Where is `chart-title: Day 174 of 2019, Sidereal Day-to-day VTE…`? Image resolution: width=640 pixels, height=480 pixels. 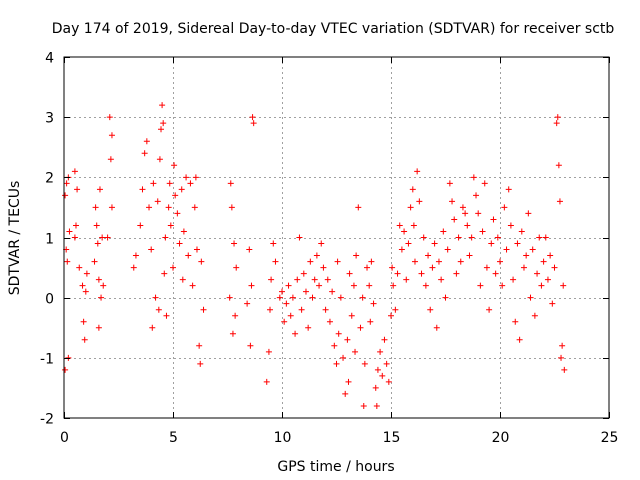 chart-title: Day 174 of 2019, Sidereal Day-to-day VTE… is located at coordinates (333, 29).